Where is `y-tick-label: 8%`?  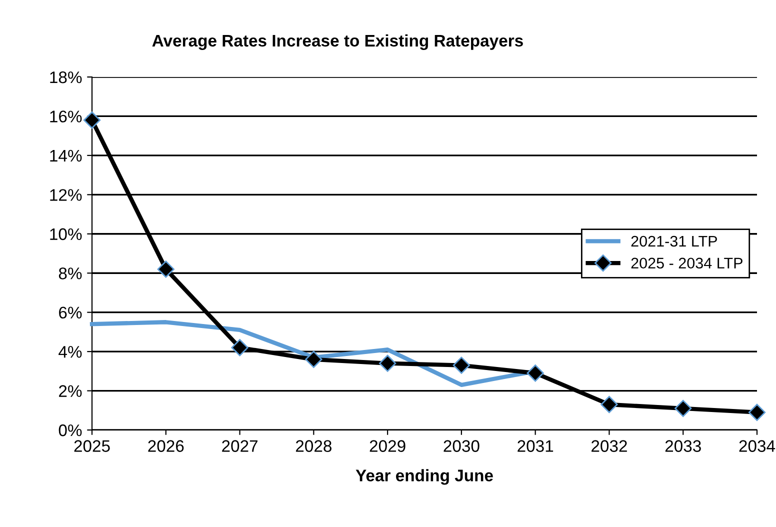 y-tick-label: 8% is located at coordinates (70, 274).